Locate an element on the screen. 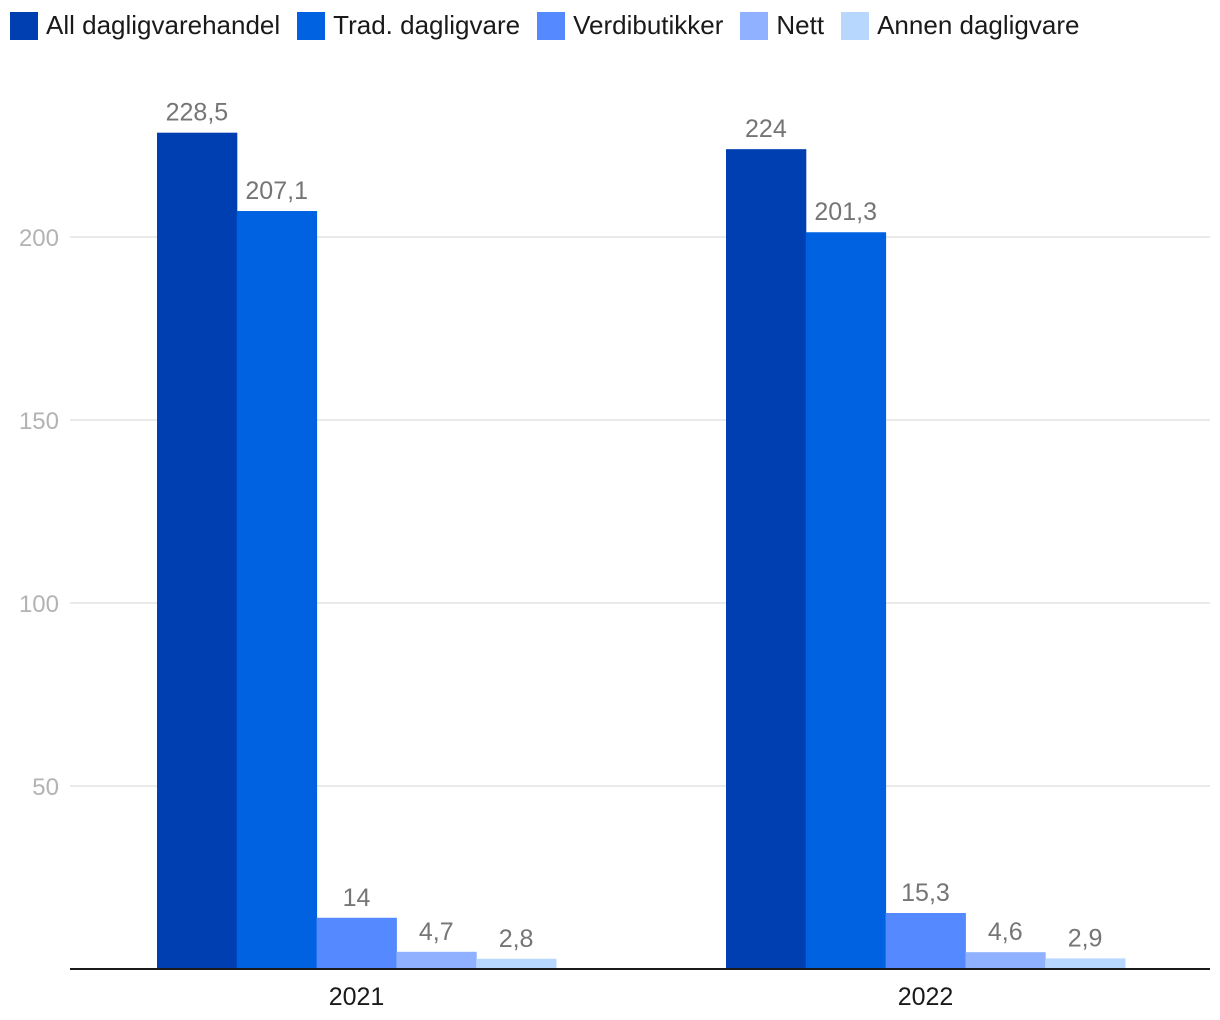 This screenshot has height=1020, width=1220. legend-item: Verdibutikker is located at coordinates (630, 25).